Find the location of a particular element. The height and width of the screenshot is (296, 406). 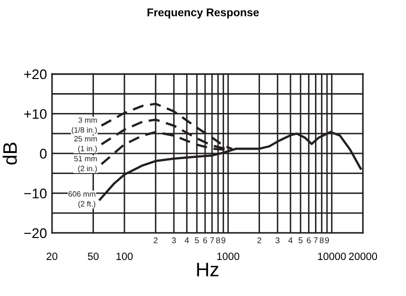

x-tick-label: 20 is located at coordinates (52, 256).